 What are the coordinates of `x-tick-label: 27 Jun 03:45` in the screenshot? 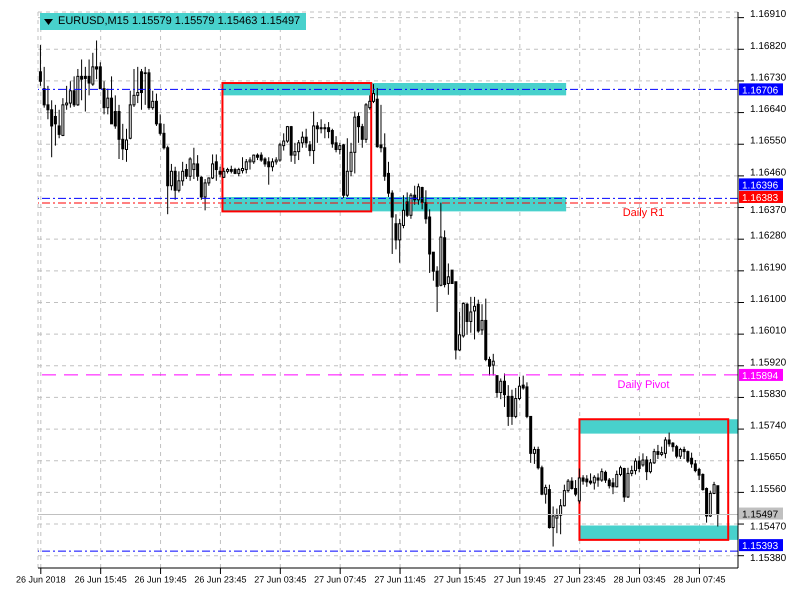 It's located at (280, 579).